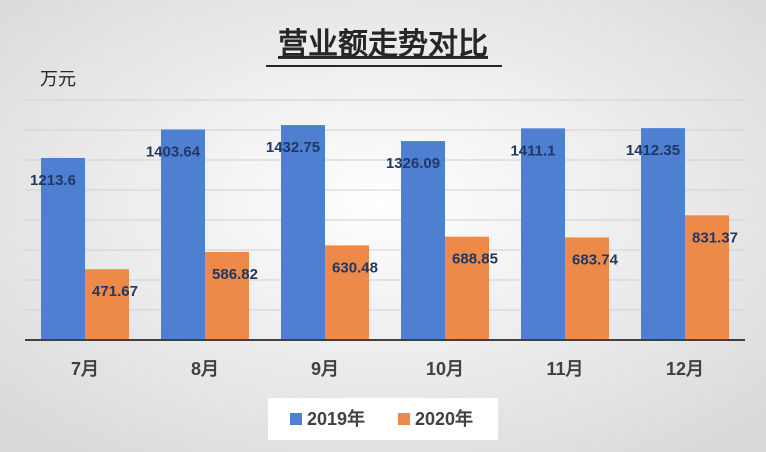 This screenshot has width=766, height=452. Describe the element at coordinates (325, 369) in the screenshot. I see `x-tick-label: 9月` at that location.